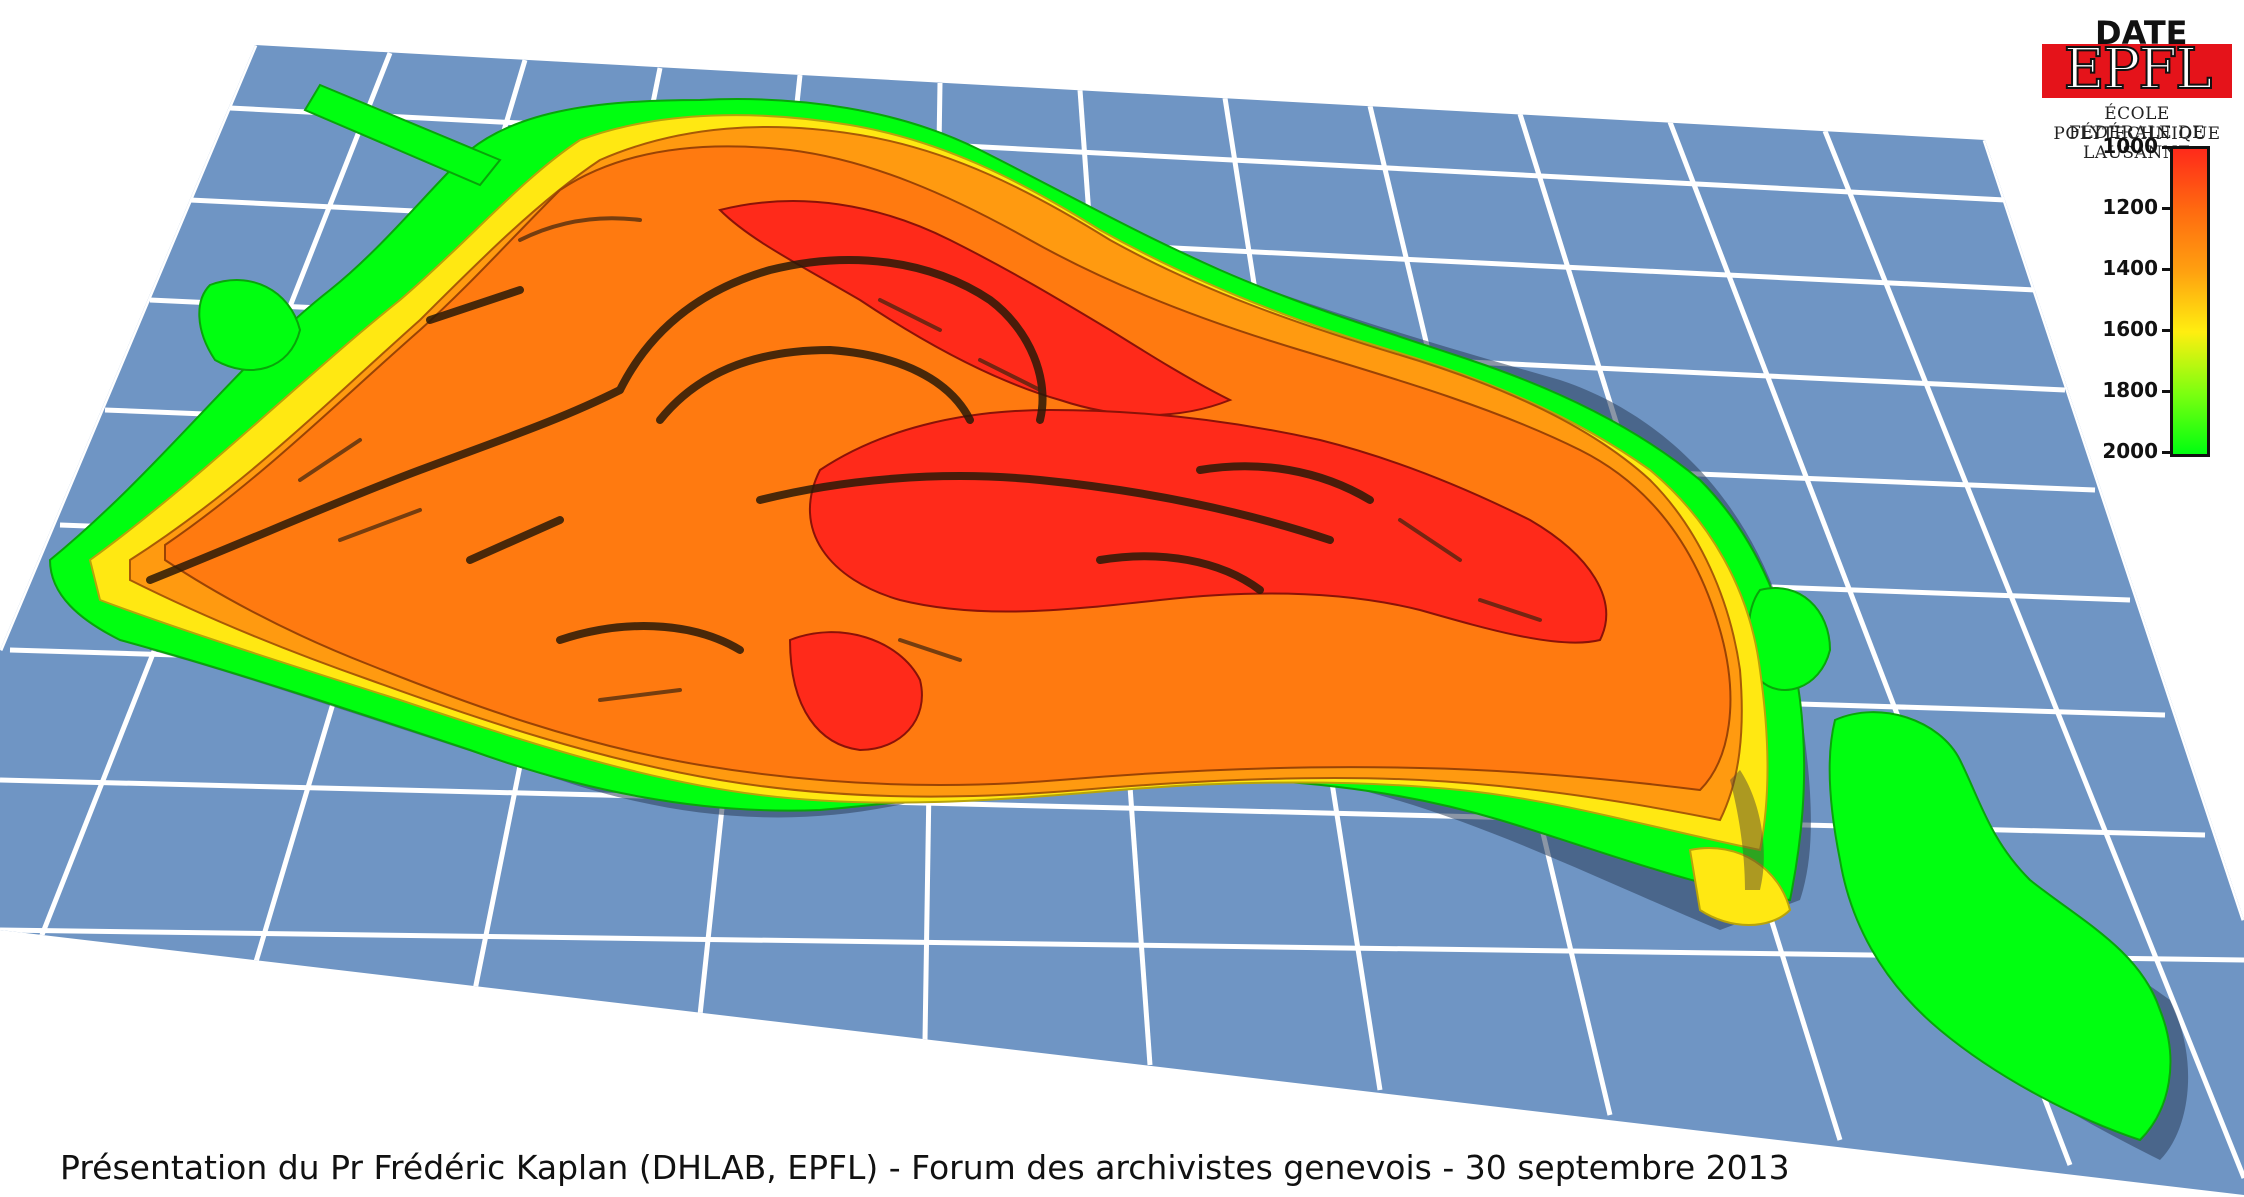 The width and height of the screenshot is (2244, 1197). I want to click on epfl-logo-mark: EPFL, so click(2138, 69).